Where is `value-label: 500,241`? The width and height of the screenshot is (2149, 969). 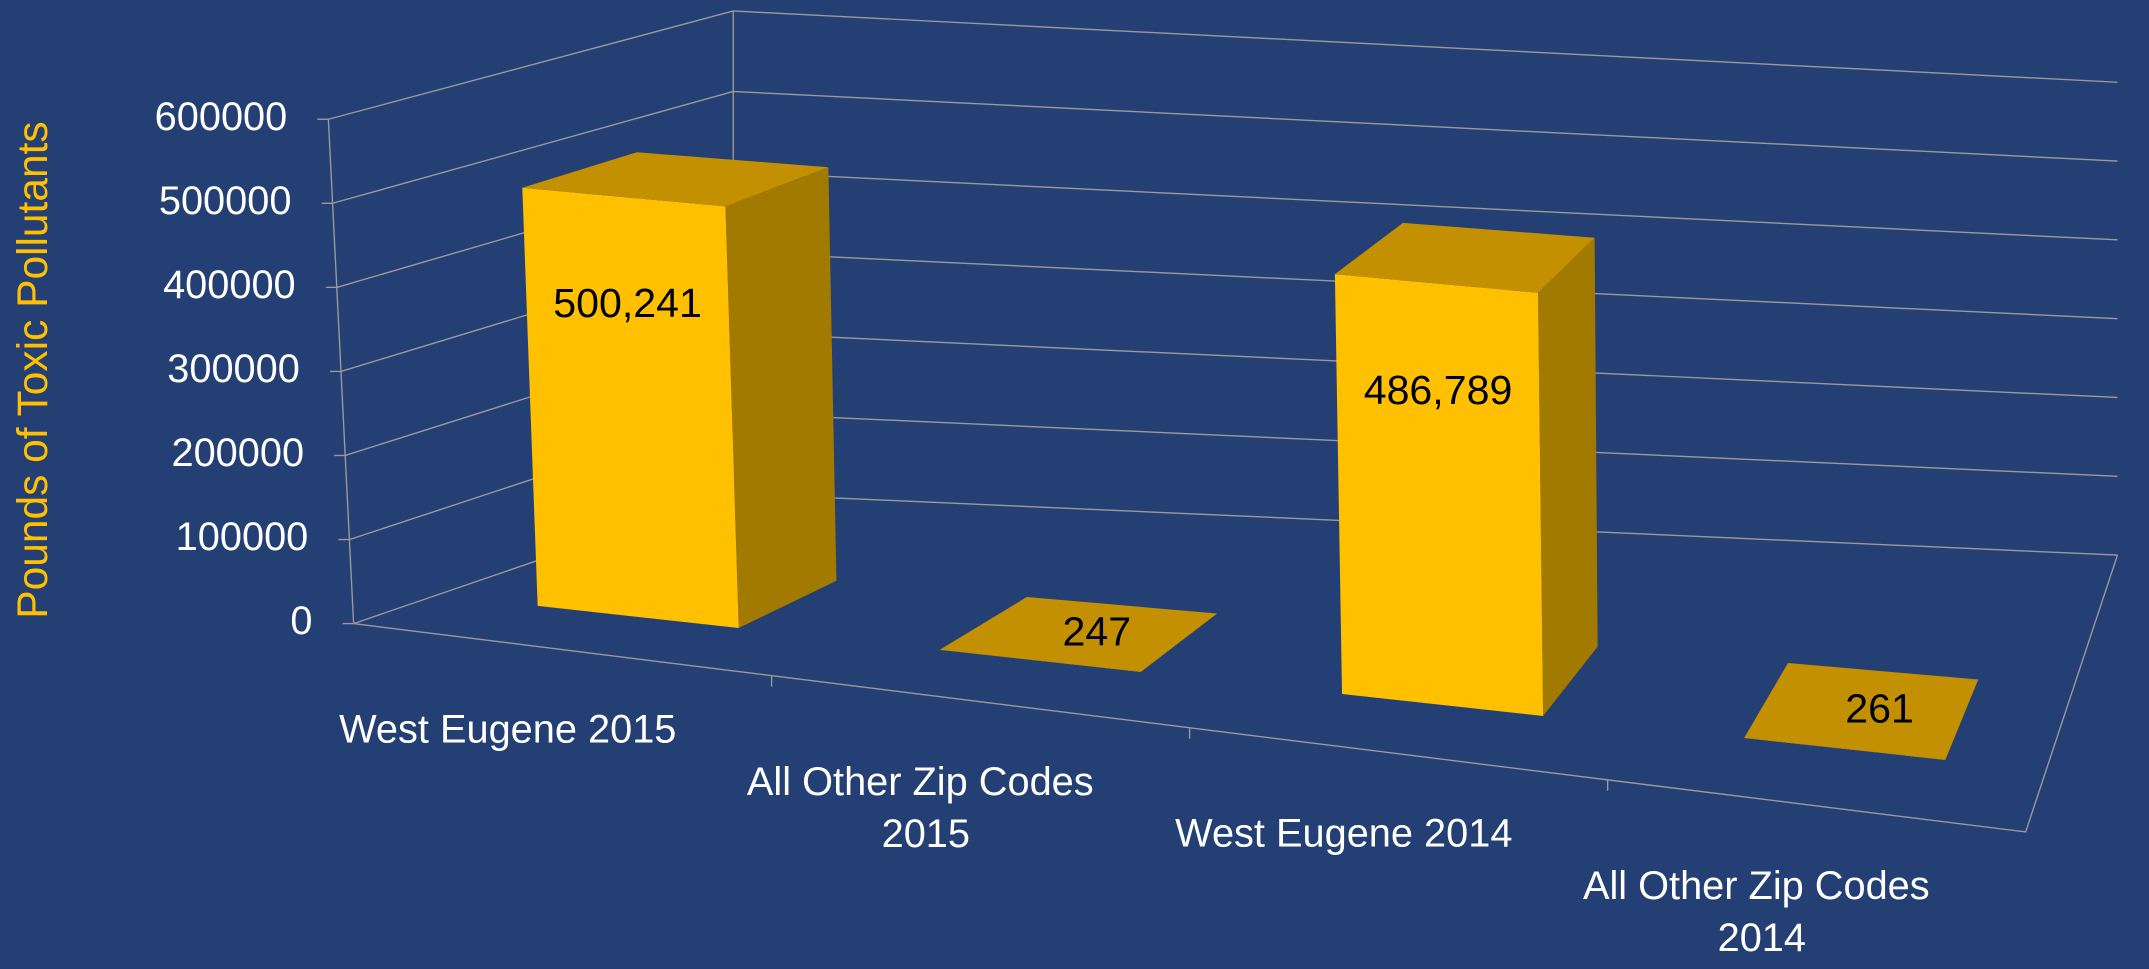 value-label: 500,241 is located at coordinates (627, 303).